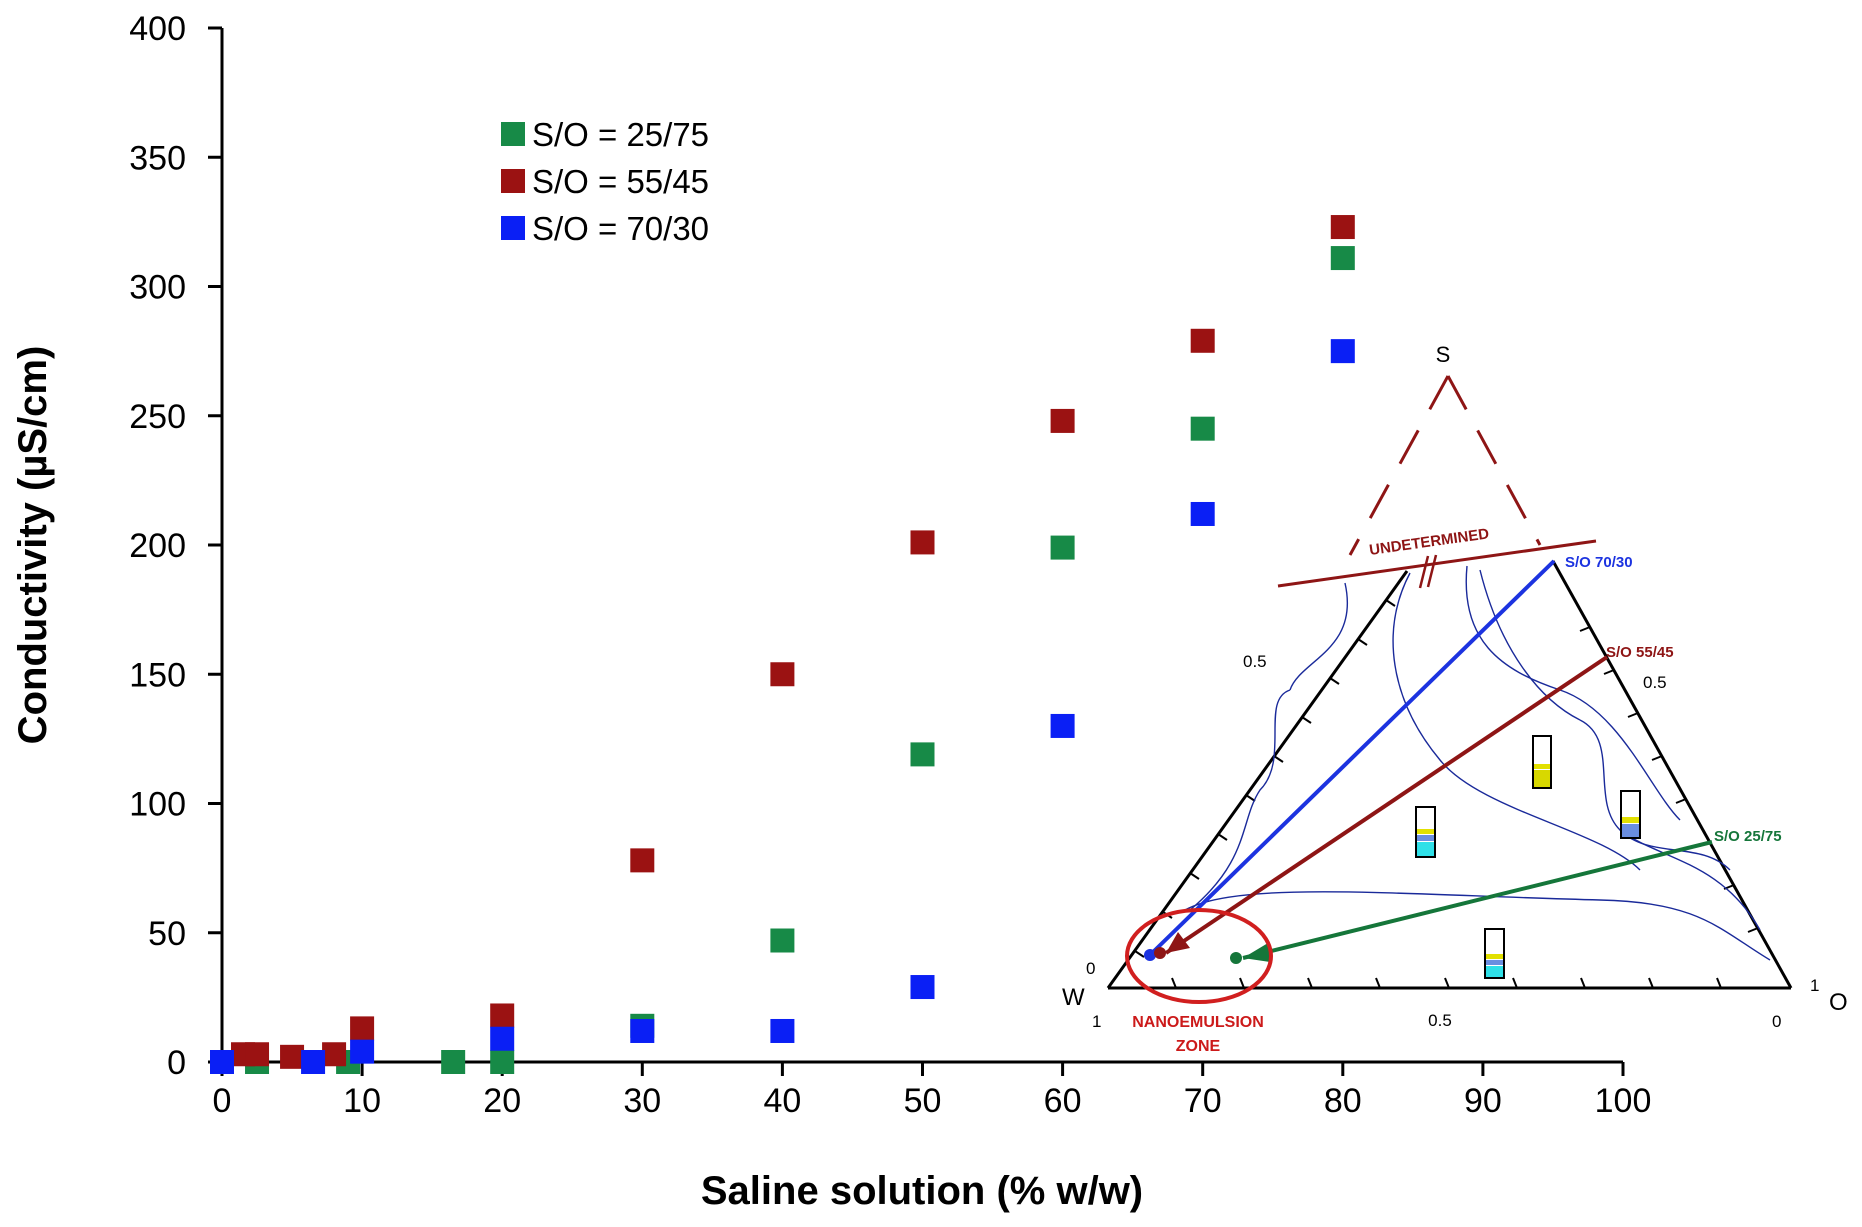  What do you see at coordinates (1437, 563) in the screenshot?
I see `undetermined-boundary` at bounding box center [1437, 563].